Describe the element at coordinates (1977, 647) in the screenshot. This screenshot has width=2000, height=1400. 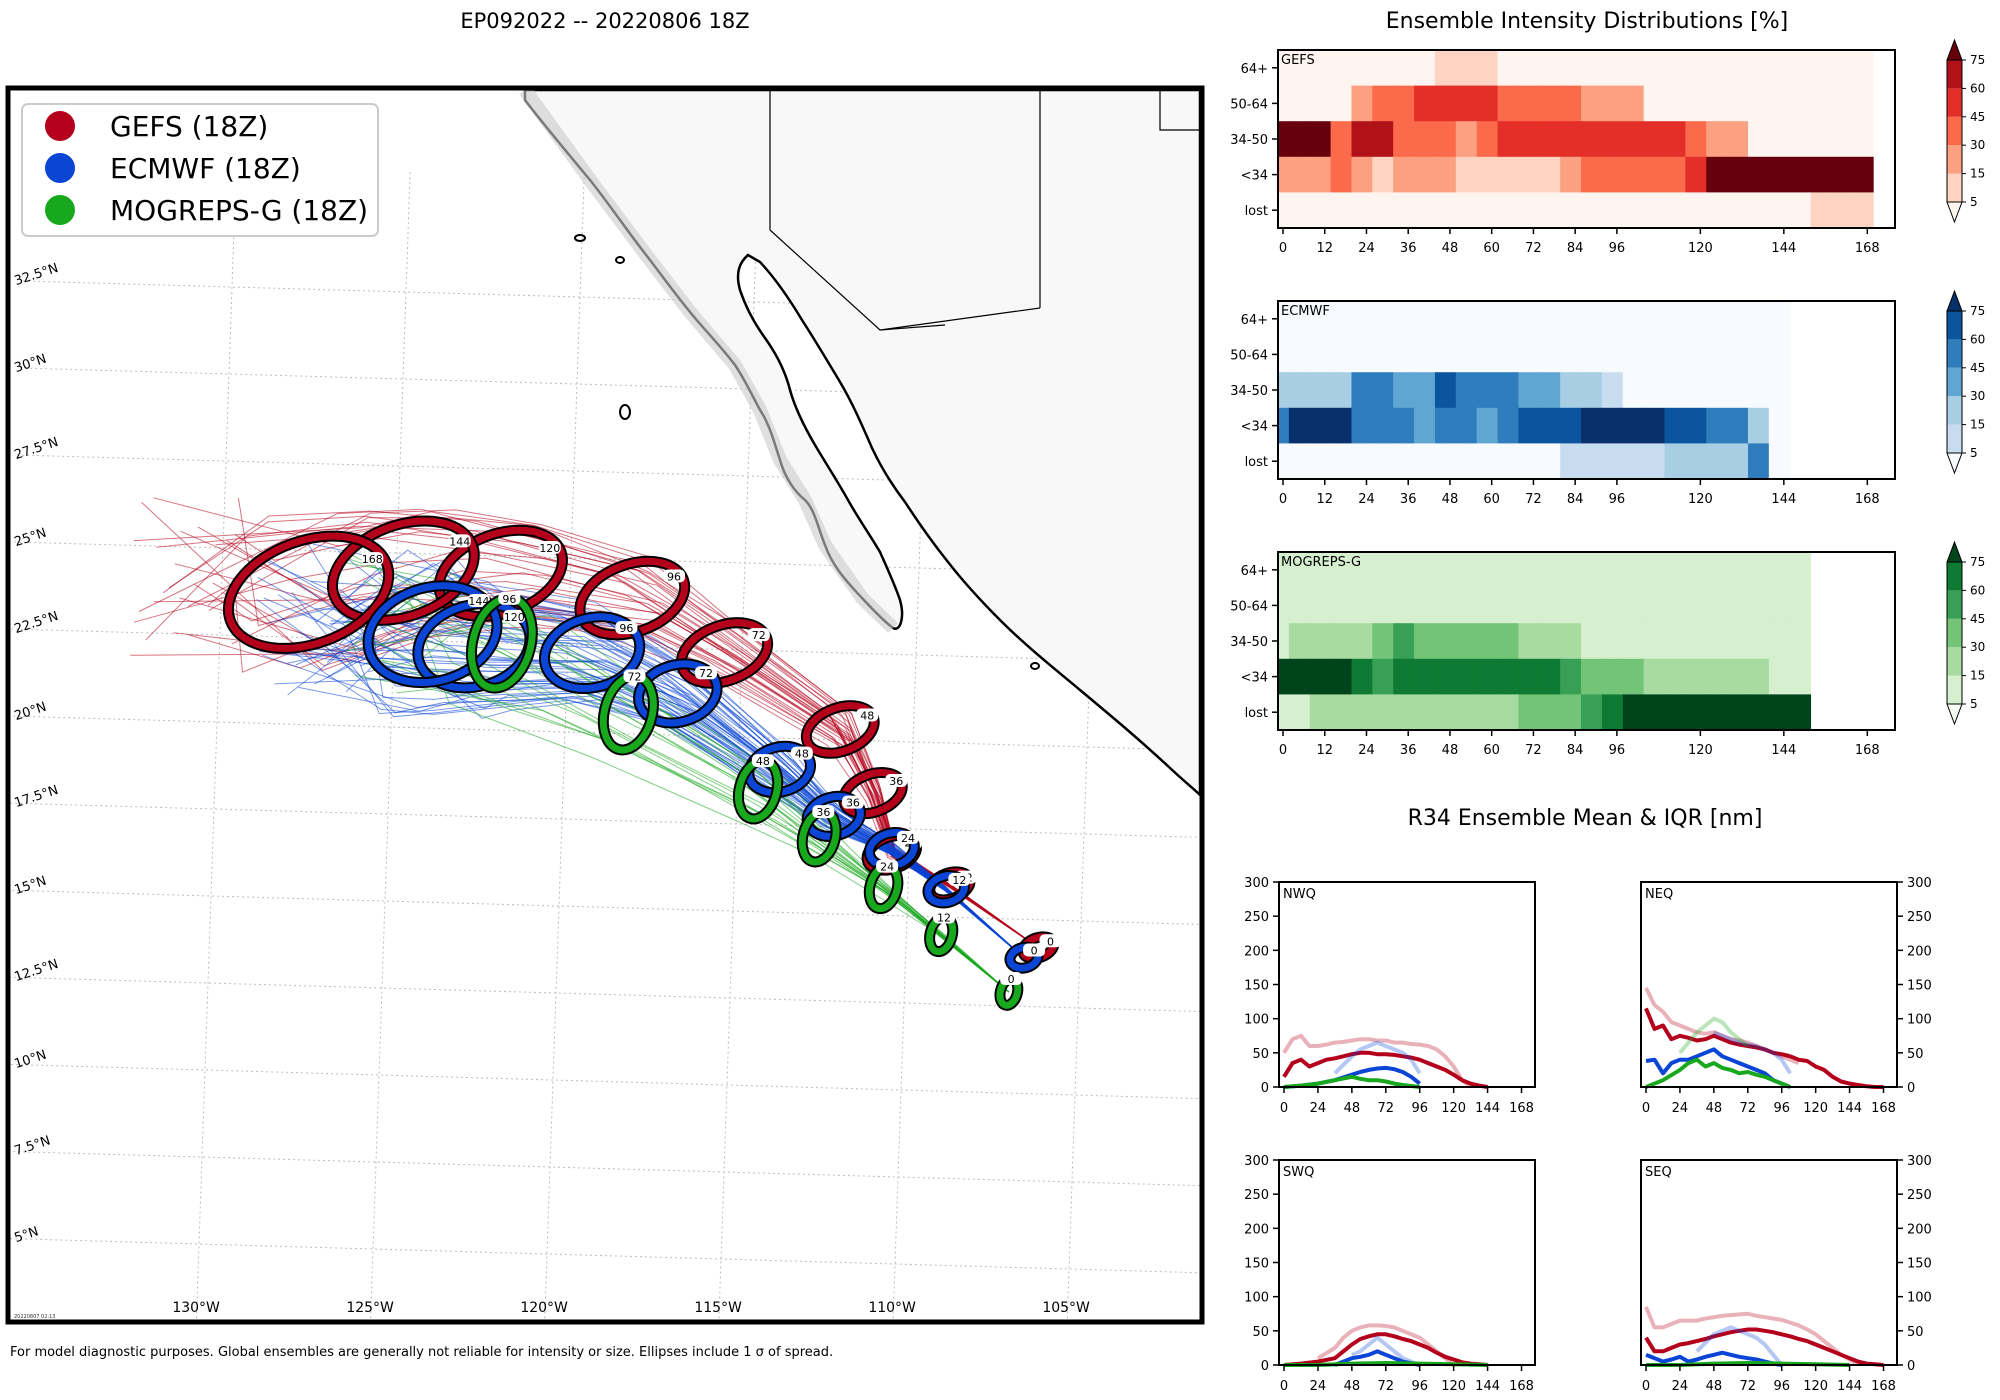
I see `colorbar-tick: 30` at that location.